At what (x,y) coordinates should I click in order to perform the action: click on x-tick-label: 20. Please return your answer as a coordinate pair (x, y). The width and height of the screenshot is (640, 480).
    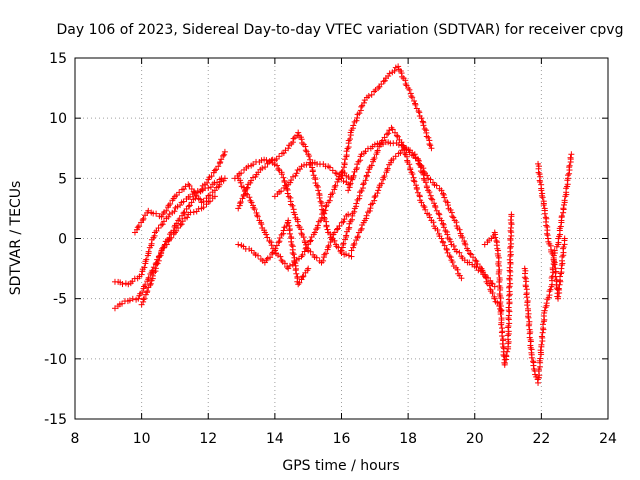
    Looking at the image, I should click on (475, 439).